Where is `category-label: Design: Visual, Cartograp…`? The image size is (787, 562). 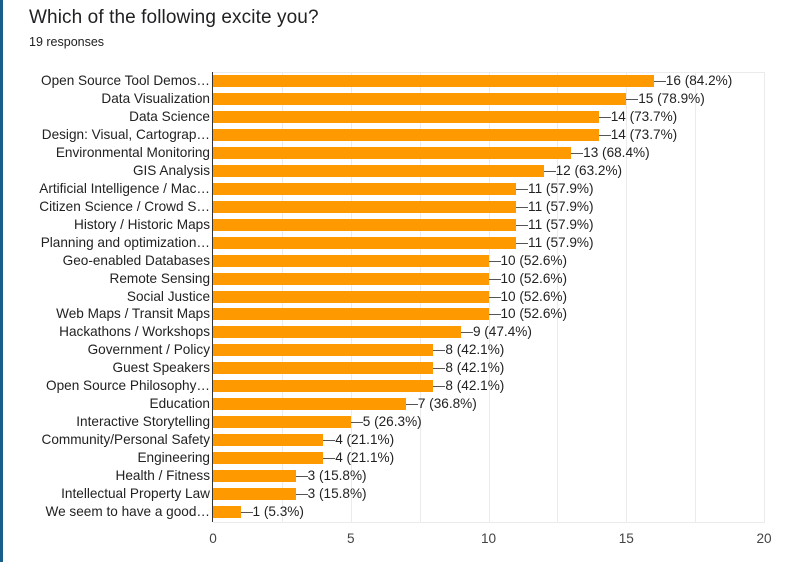
category-label: Design: Visual, Cartograp… is located at coordinates (125, 134).